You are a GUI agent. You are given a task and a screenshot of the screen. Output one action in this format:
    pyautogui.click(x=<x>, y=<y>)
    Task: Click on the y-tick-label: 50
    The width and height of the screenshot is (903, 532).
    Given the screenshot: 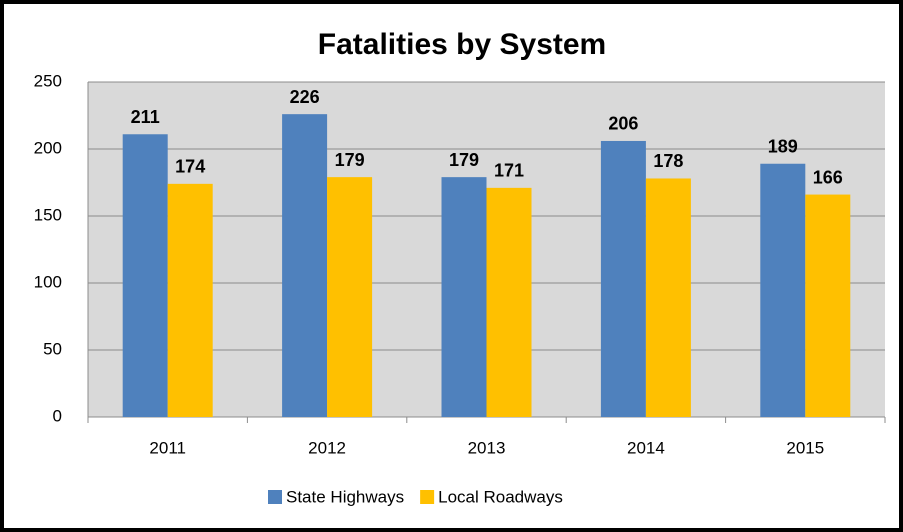 What is the action you would take?
    pyautogui.click(x=52, y=348)
    